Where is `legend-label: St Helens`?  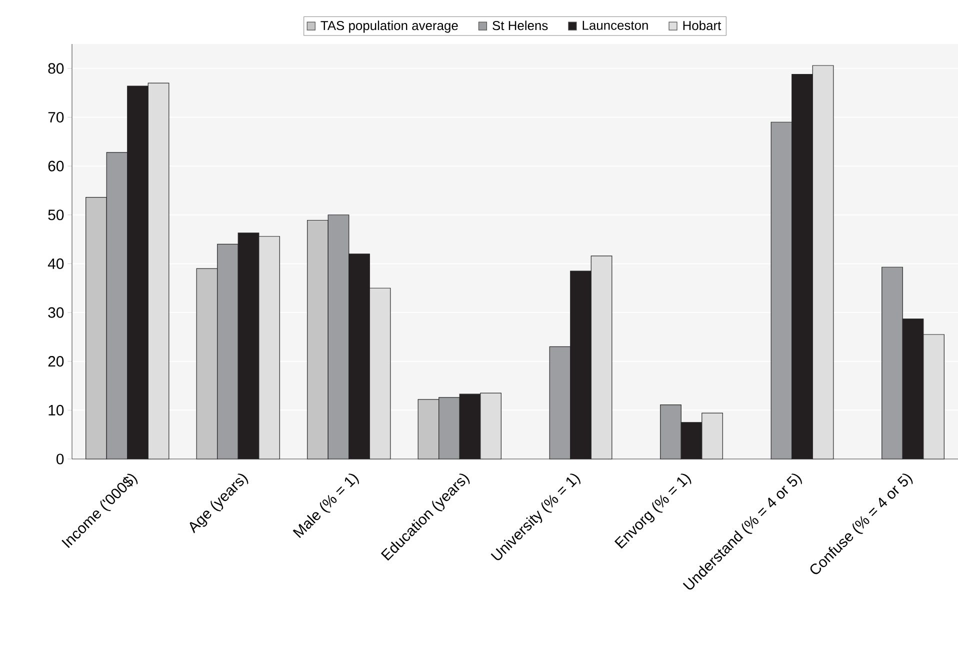 legend-label: St Helens is located at coordinates (520, 25).